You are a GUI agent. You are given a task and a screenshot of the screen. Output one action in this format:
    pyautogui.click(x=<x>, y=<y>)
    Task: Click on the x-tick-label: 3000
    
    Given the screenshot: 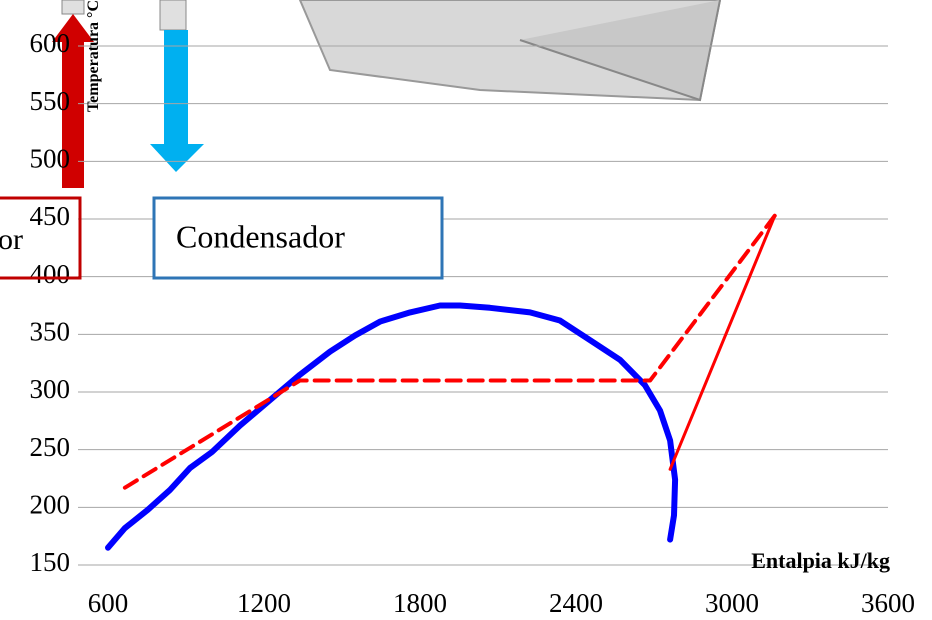 What is the action you would take?
    pyautogui.click(x=732, y=603)
    